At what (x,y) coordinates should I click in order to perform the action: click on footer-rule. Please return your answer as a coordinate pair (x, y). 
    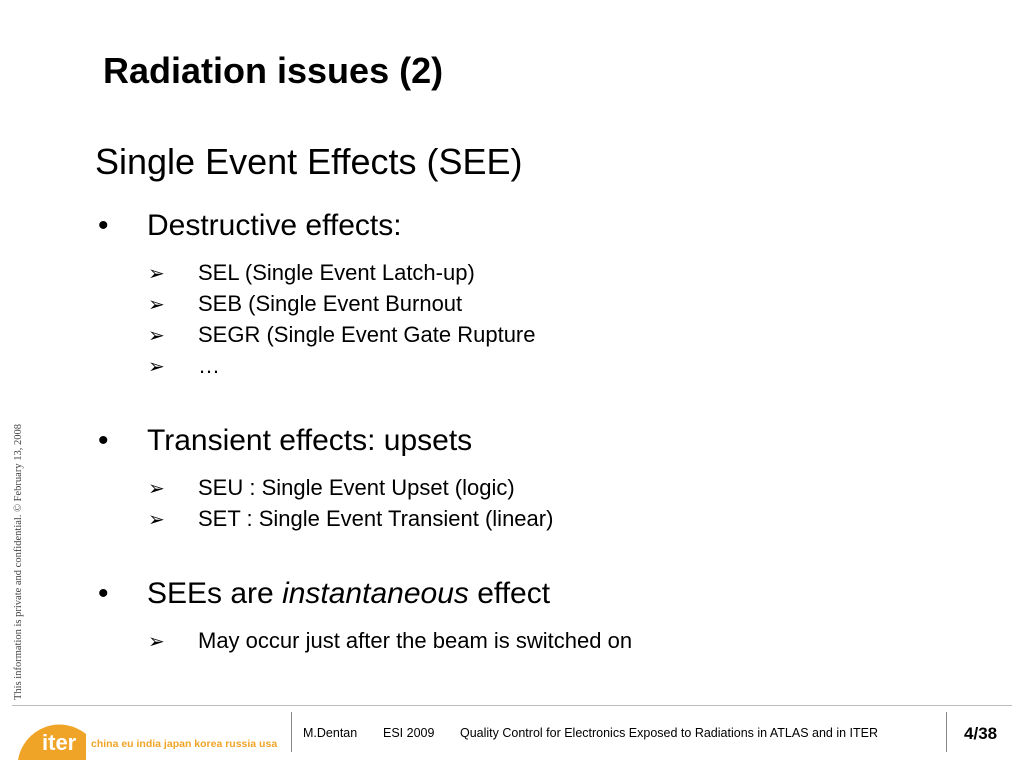
    Looking at the image, I should click on (512, 705).